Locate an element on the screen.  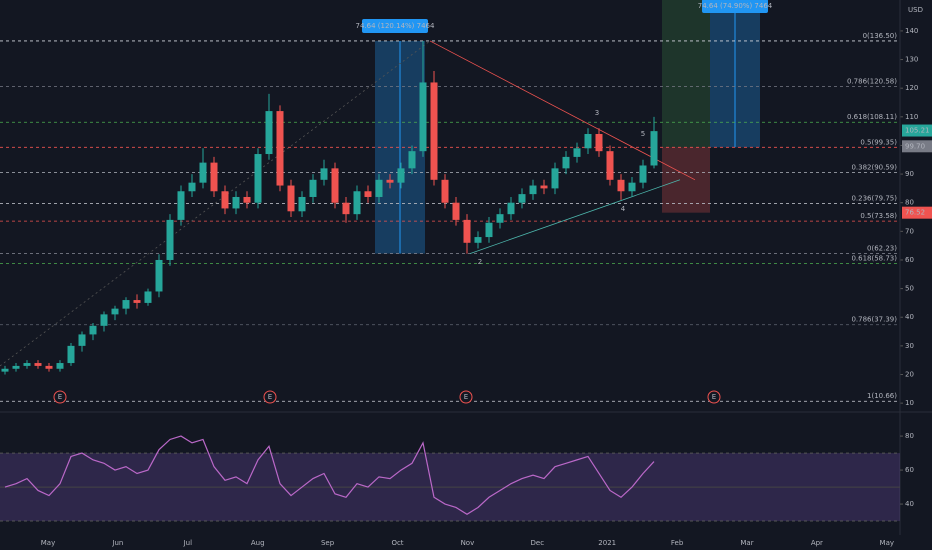
fib-label: 0.786(120.58) is located at coordinates (872, 82).